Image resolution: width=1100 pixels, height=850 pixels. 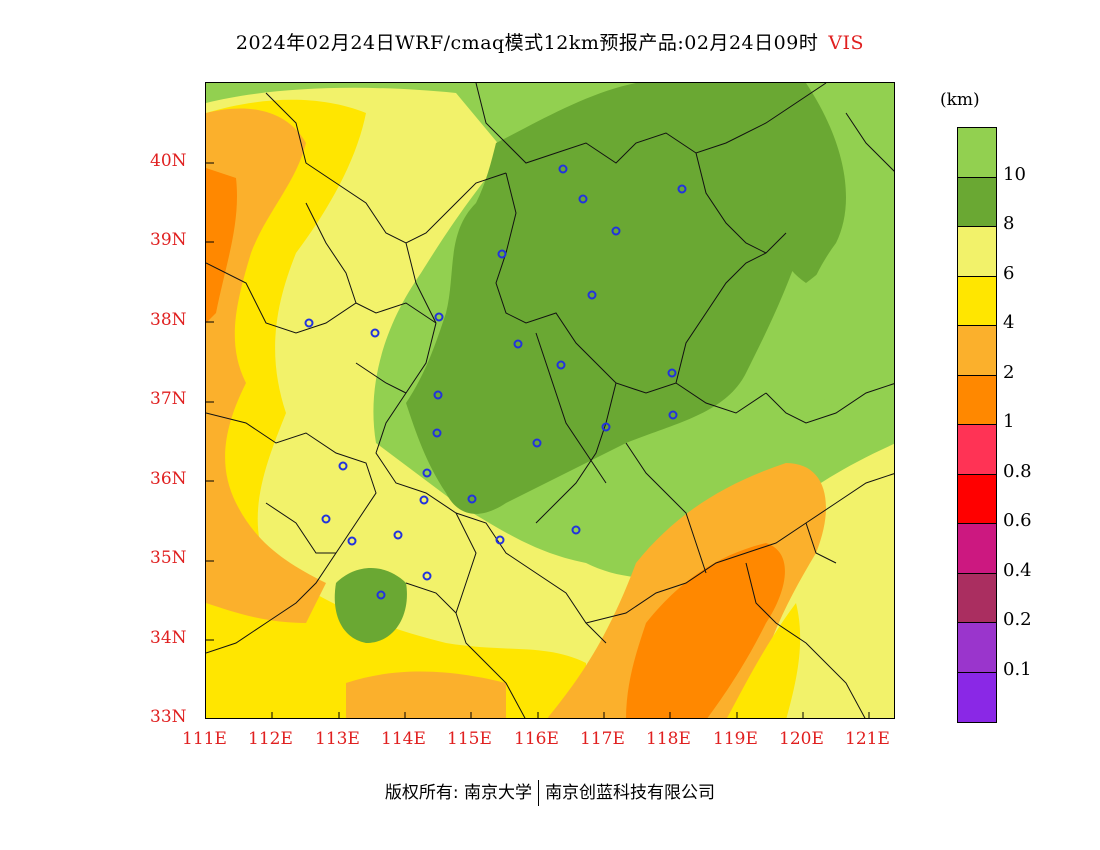 What do you see at coordinates (168, 320) in the screenshot?
I see `lat-label-38n: 38N` at bounding box center [168, 320].